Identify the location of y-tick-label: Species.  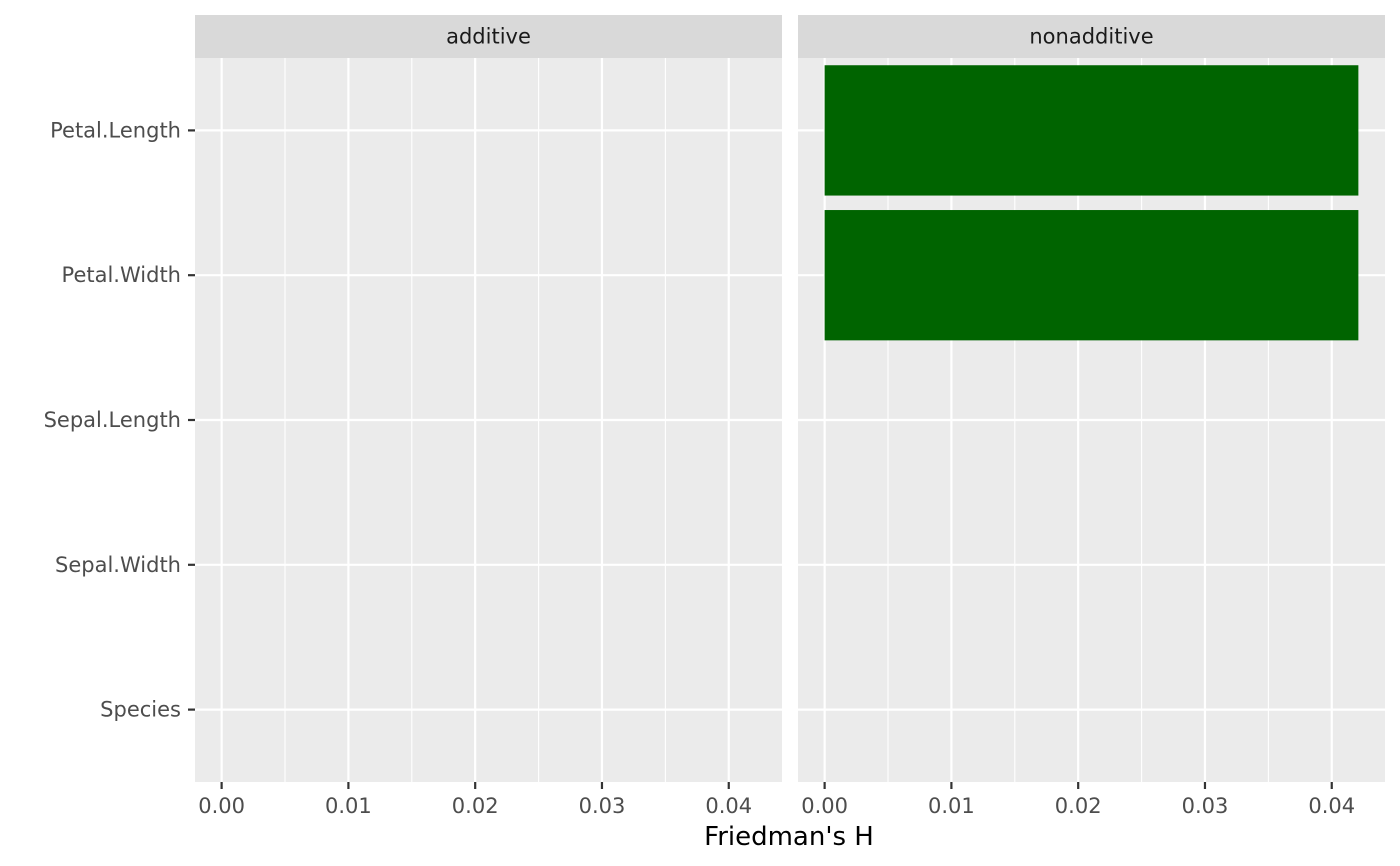
(140, 710).